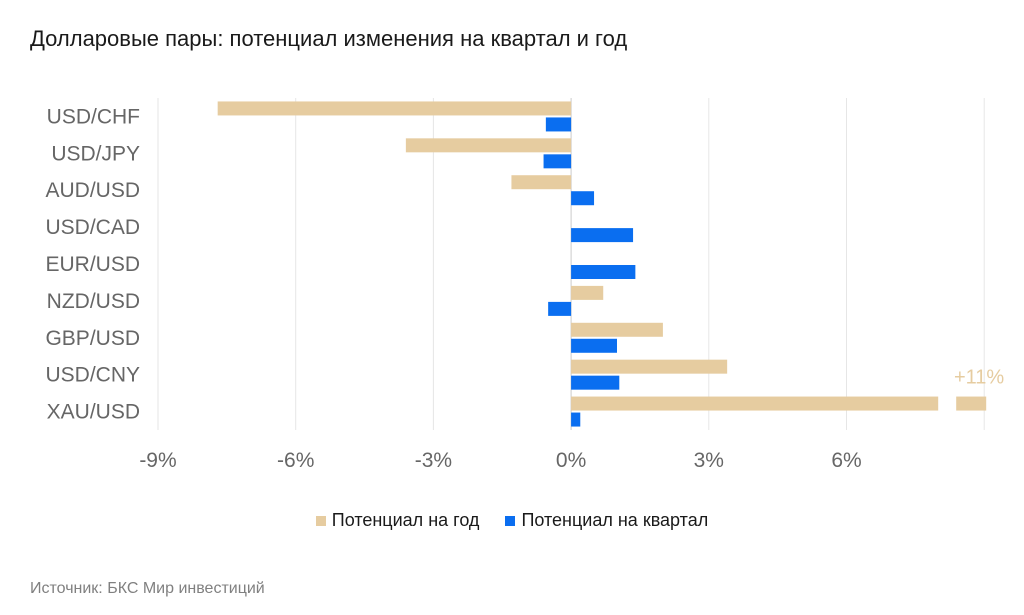  Describe the element at coordinates (157, 460) in the screenshot. I see `x-tick-label: -9%` at that location.